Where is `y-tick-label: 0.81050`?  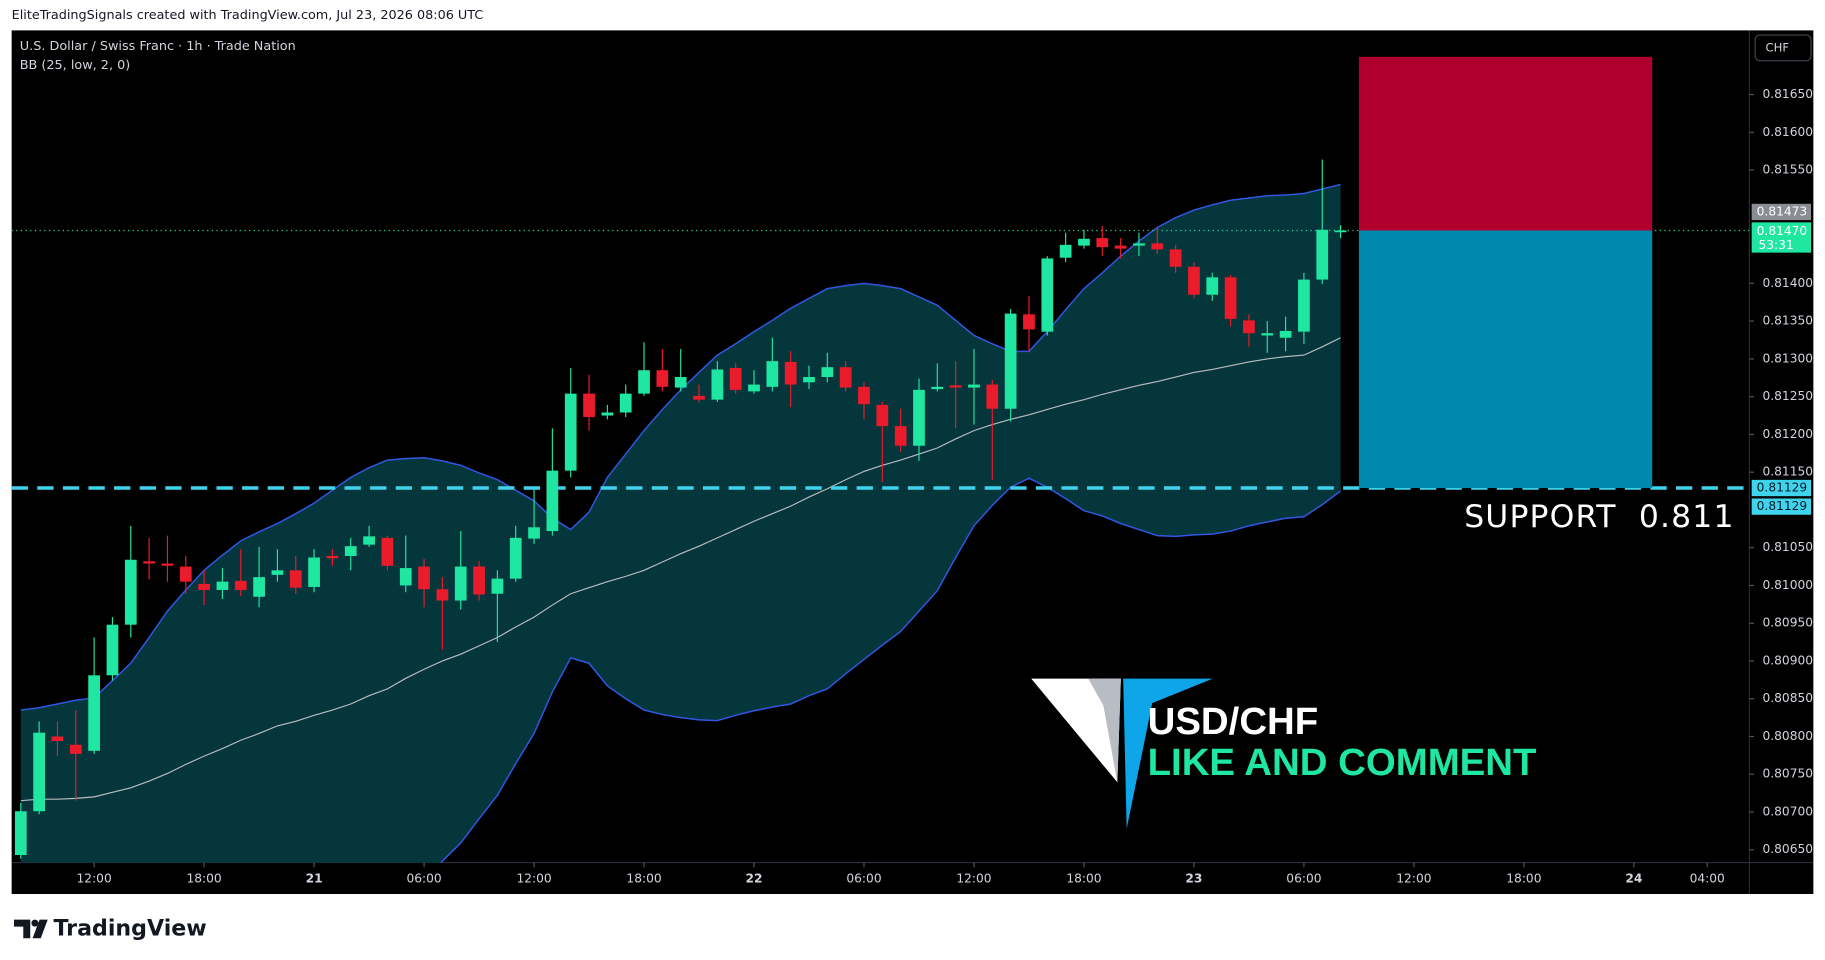 y-tick-label: 0.81050 is located at coordinates (1787, 547).